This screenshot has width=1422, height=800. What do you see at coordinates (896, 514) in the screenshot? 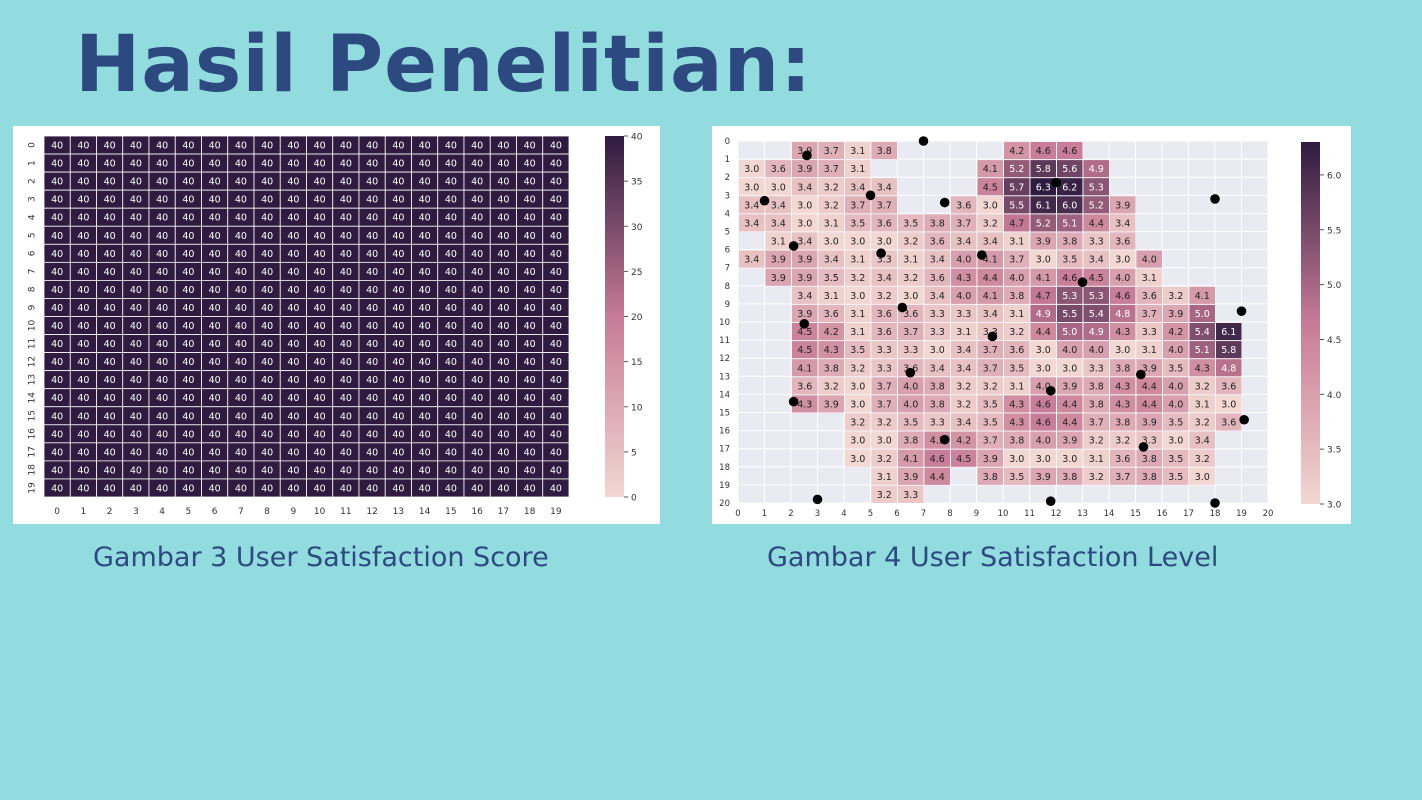
I see `x-tick-label: 6` at bounding box center [896, 514].